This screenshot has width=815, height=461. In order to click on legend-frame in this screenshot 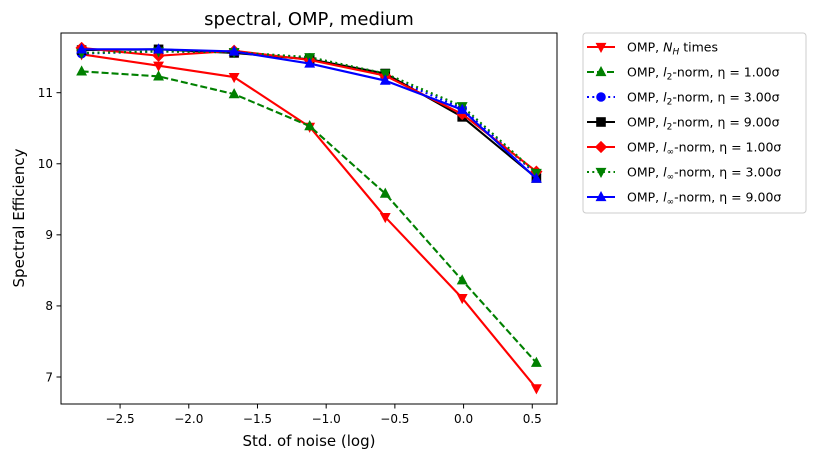, I will do `click(694, 123)`.